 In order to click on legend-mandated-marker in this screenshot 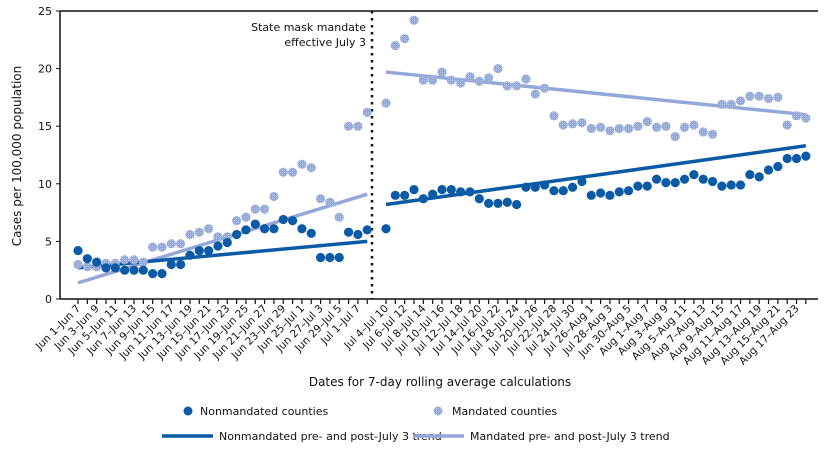, I will do `click(438, 411)`.